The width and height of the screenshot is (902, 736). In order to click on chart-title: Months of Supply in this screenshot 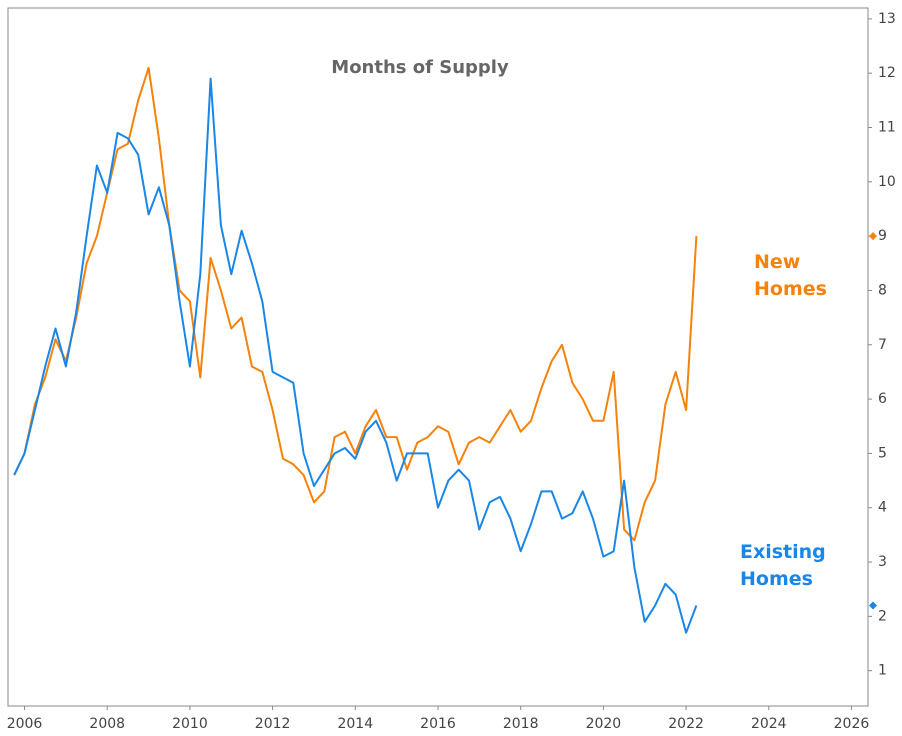, I will do `click(420, 67)`.